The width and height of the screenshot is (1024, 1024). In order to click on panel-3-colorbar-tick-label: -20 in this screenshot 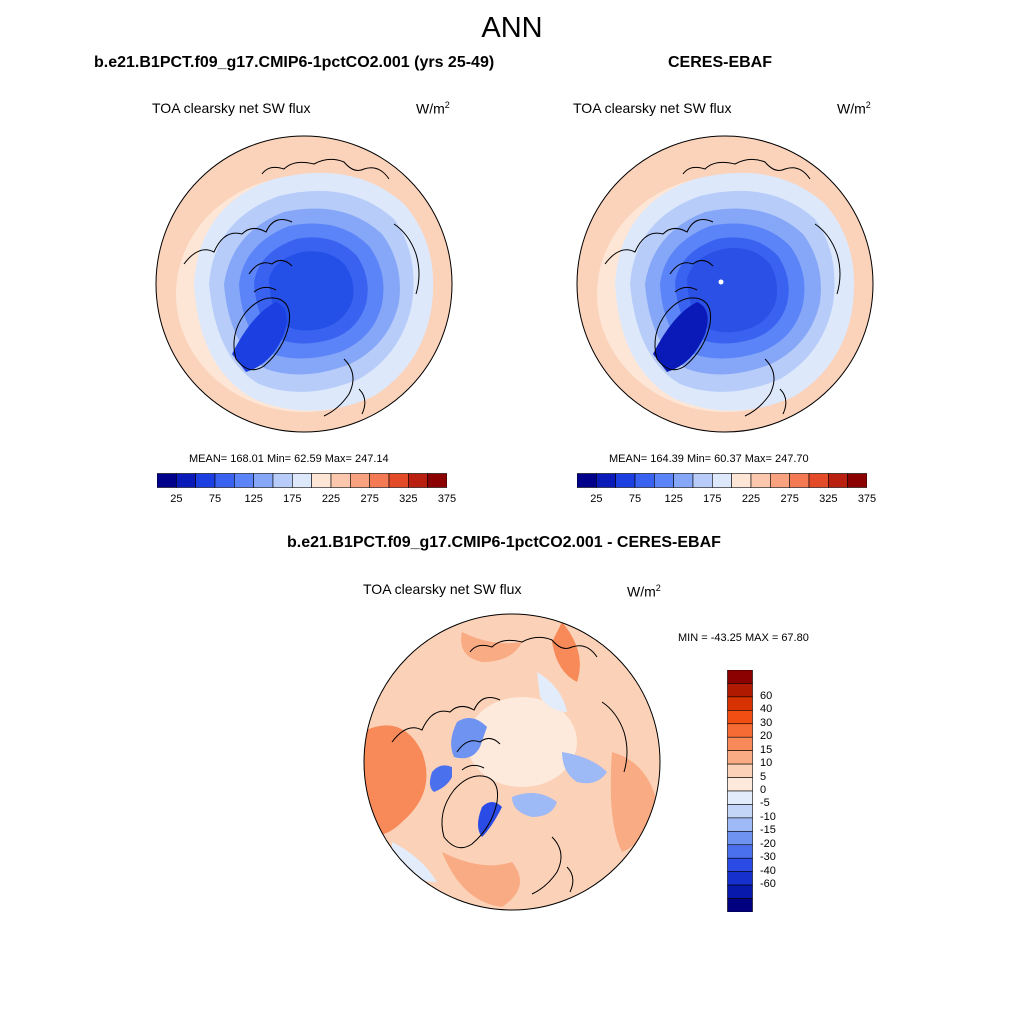, I will do `click(768, 843)`.